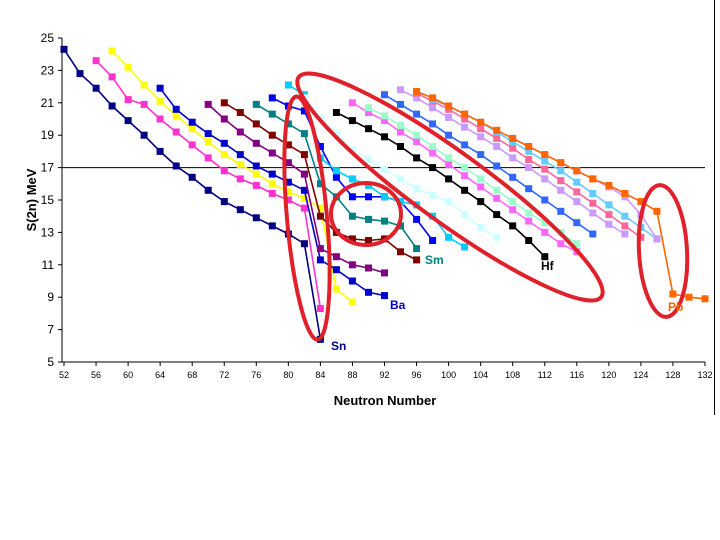 The height and width of the screenshot is (540, 720). Describe the element at coordinates (663, 251) in the screenshot. I see `highlight-ellipse-pb` at that location.